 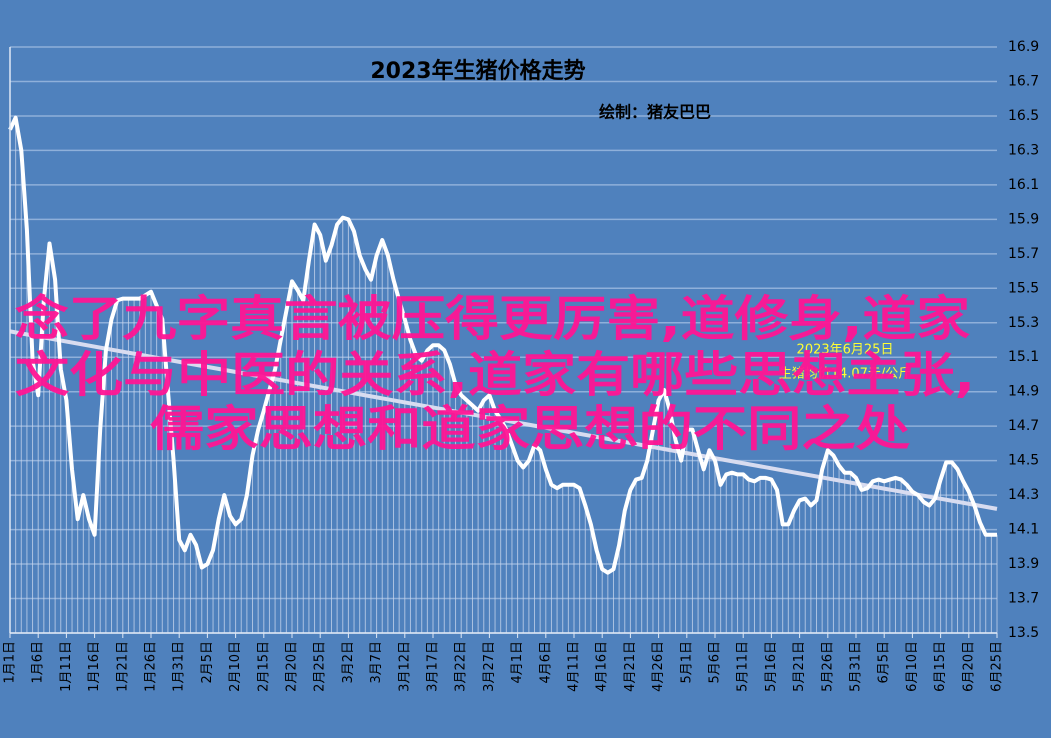 What do you see at coordinates (1023, 392) in the screenshot?
I see `y-tick-label: 14.9` at bounding box center [1023, 392].